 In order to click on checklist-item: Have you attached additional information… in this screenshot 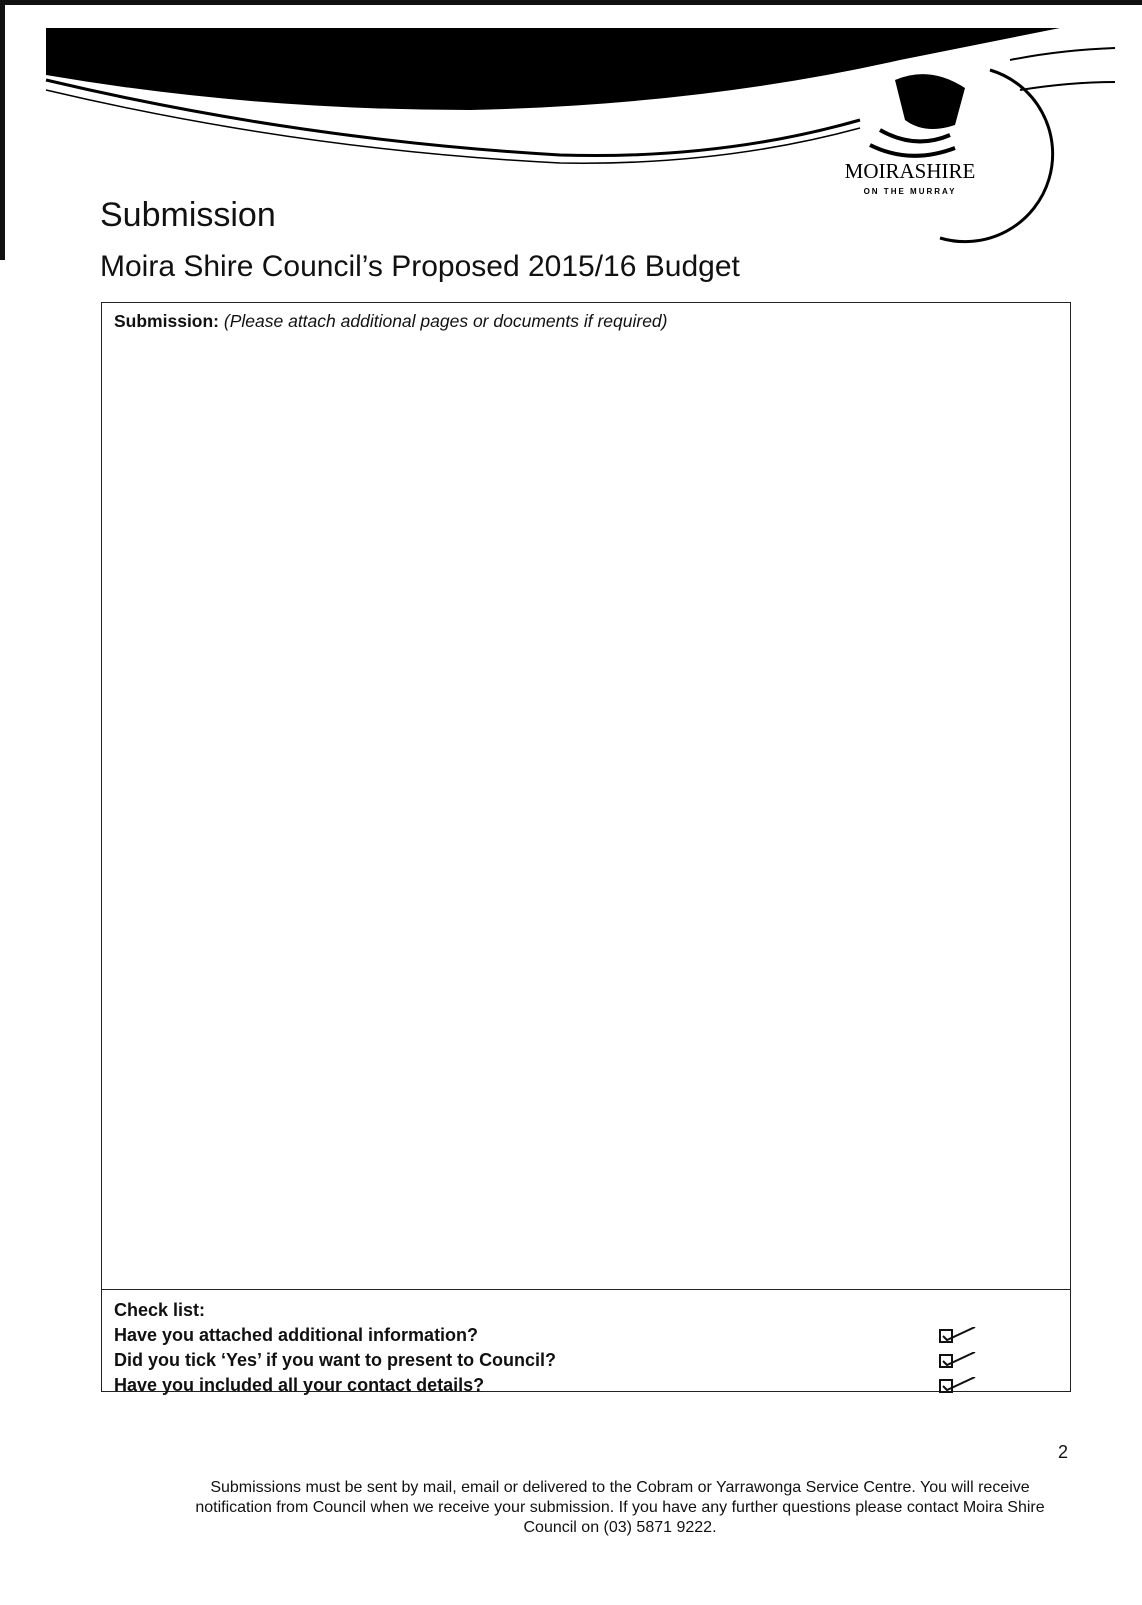, I will do `click(586, 1335)`.